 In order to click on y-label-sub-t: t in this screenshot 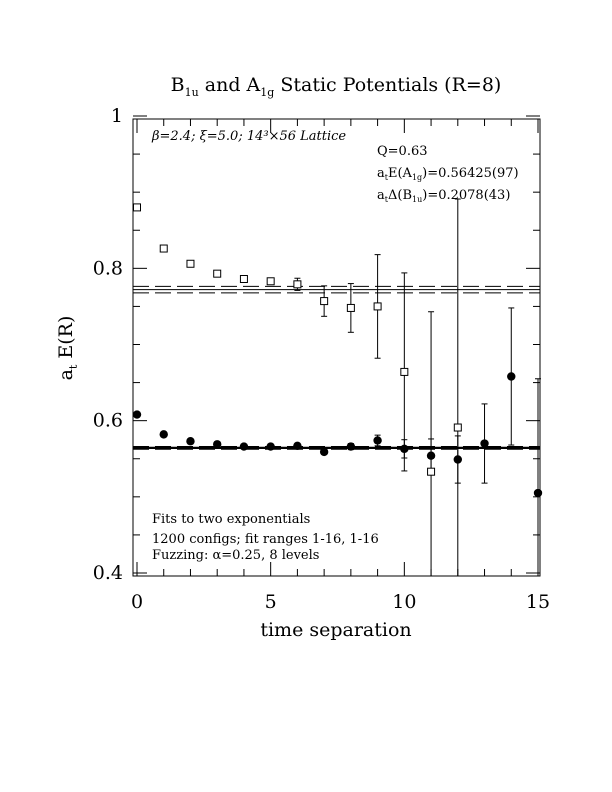, I will do `click(73, 366)`.